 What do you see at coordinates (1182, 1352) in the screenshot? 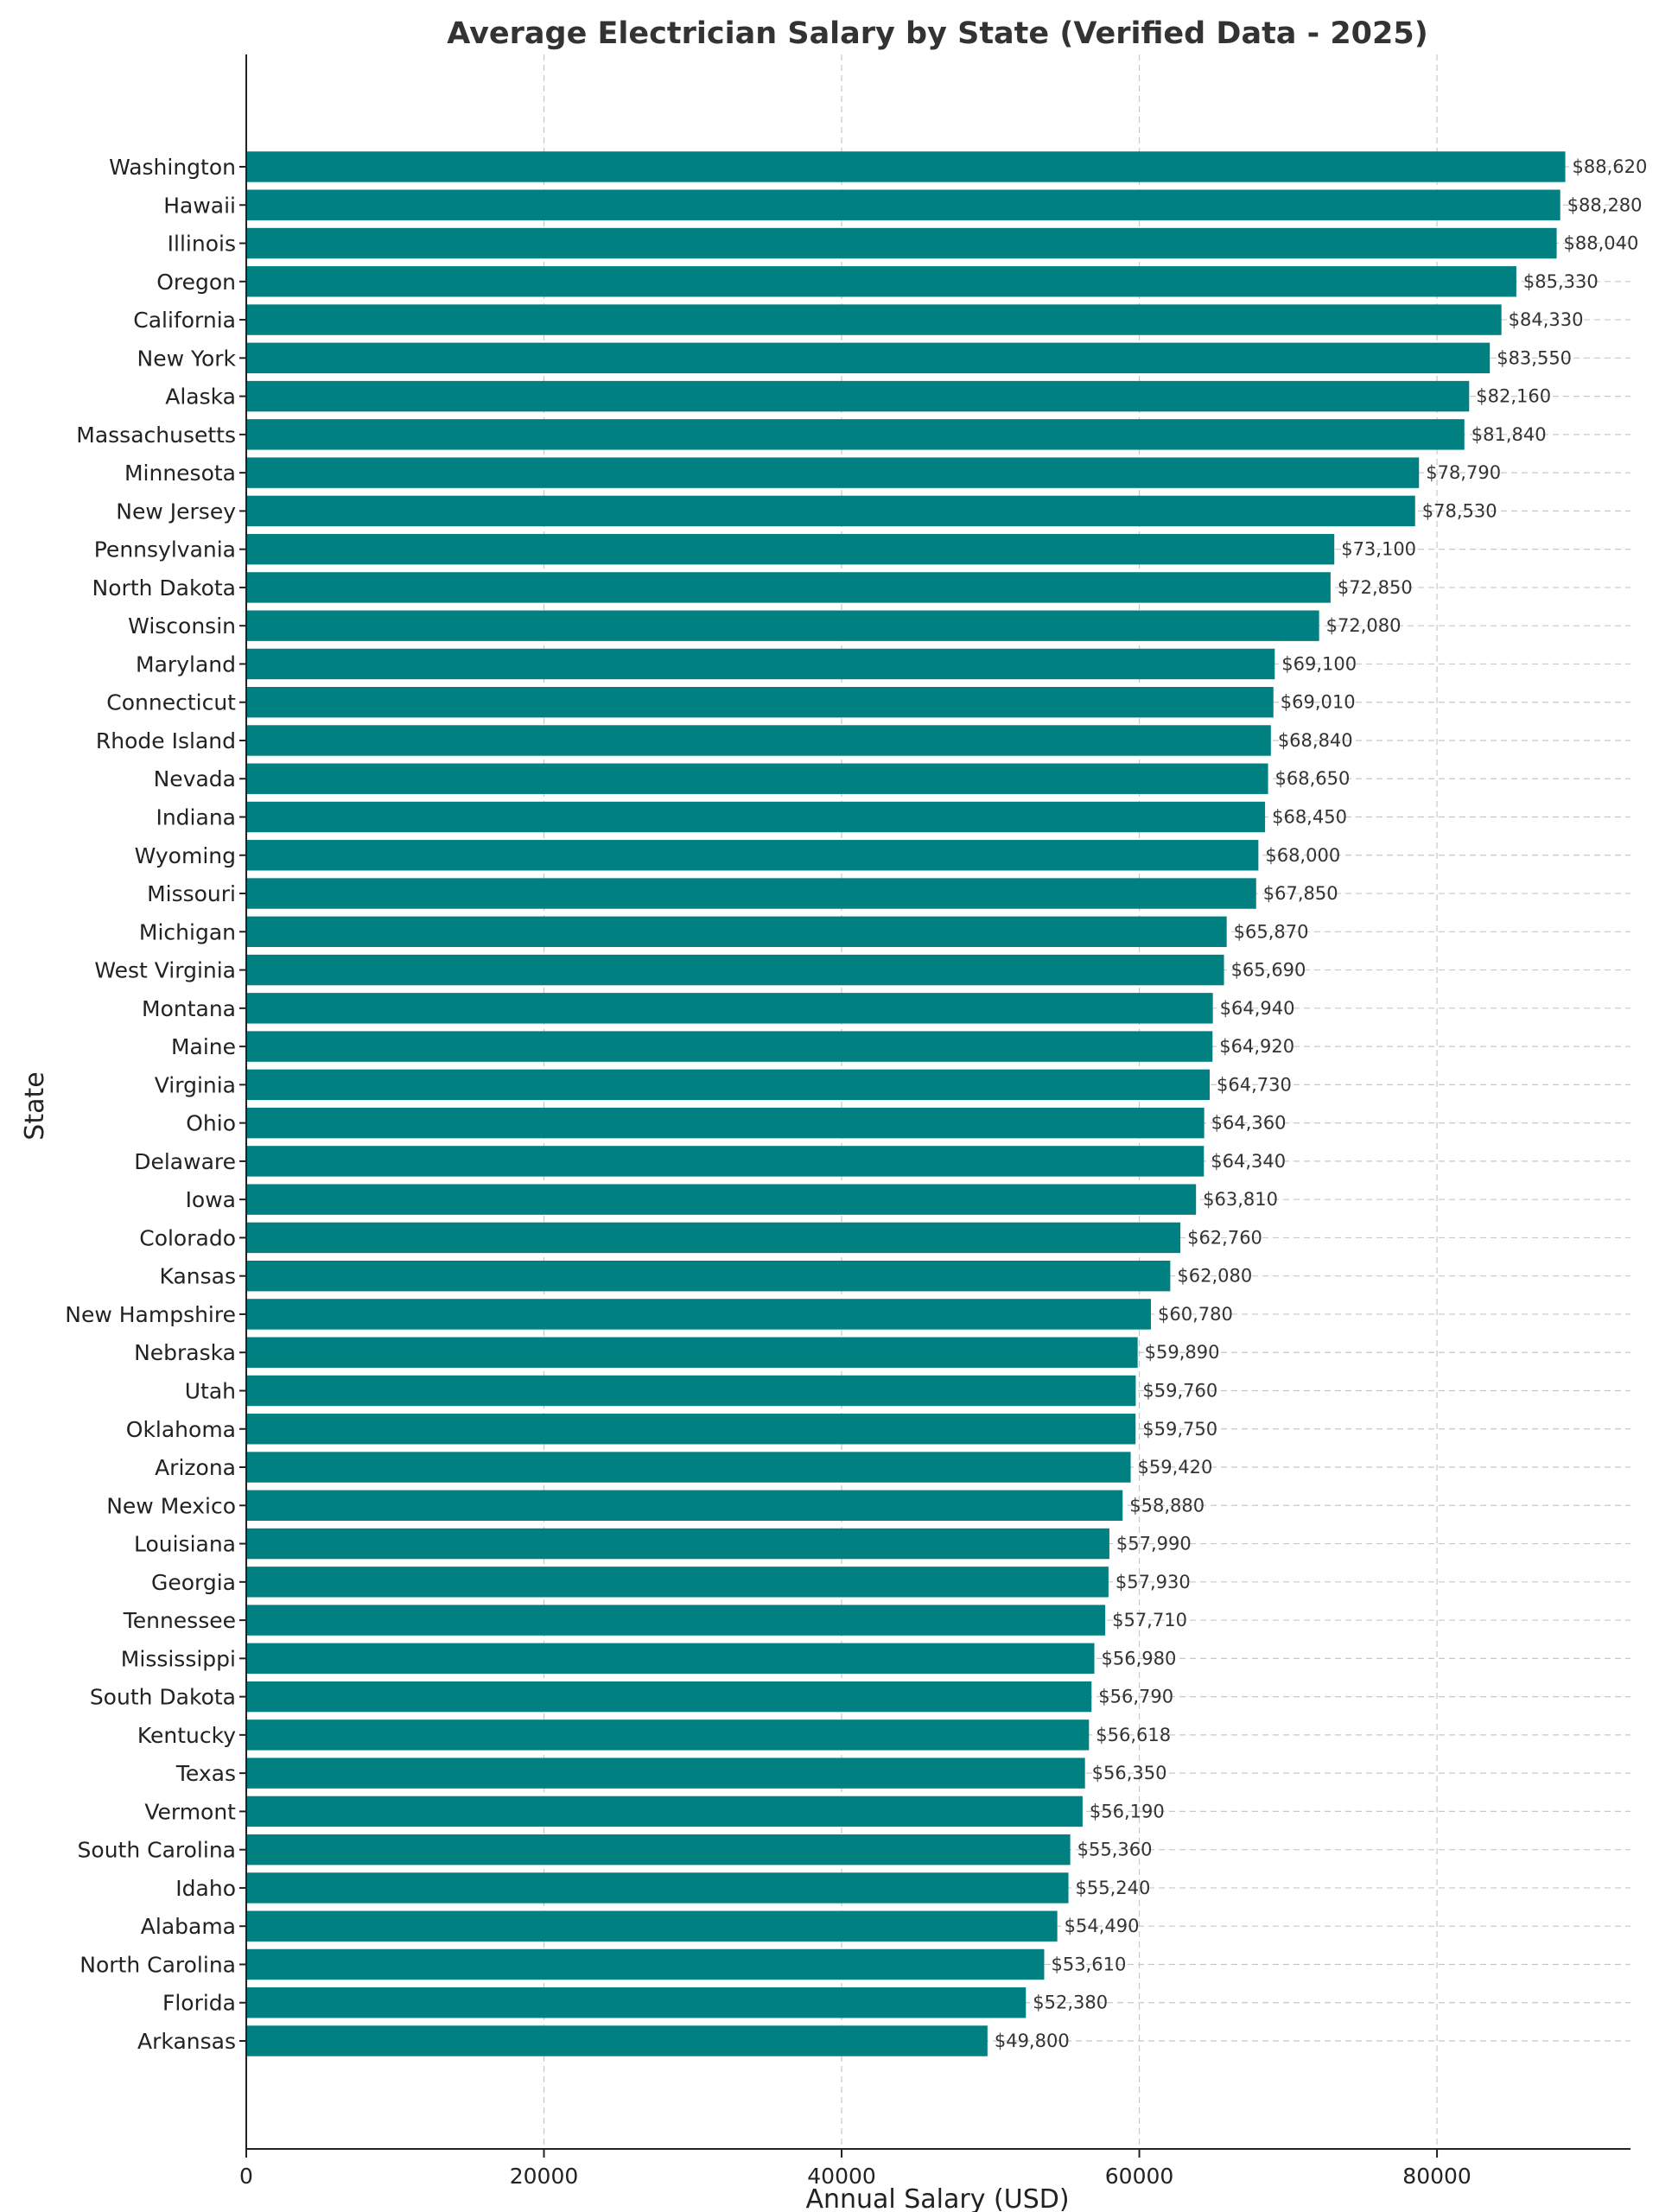
I see `data-label: $59,890` at bounding box center [1182, 1352].